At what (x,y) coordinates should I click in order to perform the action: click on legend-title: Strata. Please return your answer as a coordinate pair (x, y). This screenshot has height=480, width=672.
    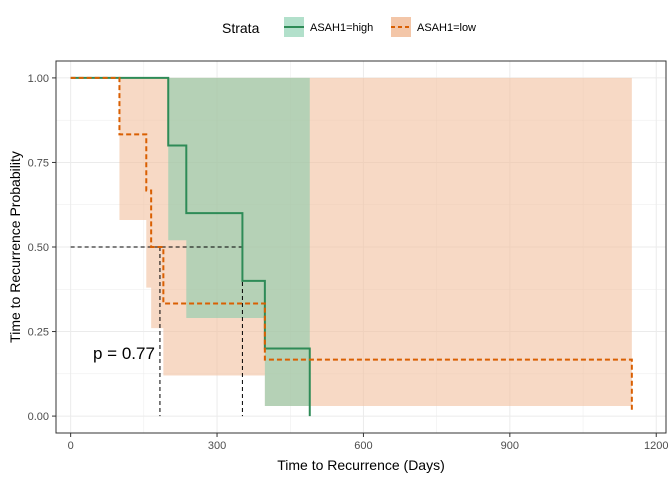
    Looking at the image, I should click on (241, 28).